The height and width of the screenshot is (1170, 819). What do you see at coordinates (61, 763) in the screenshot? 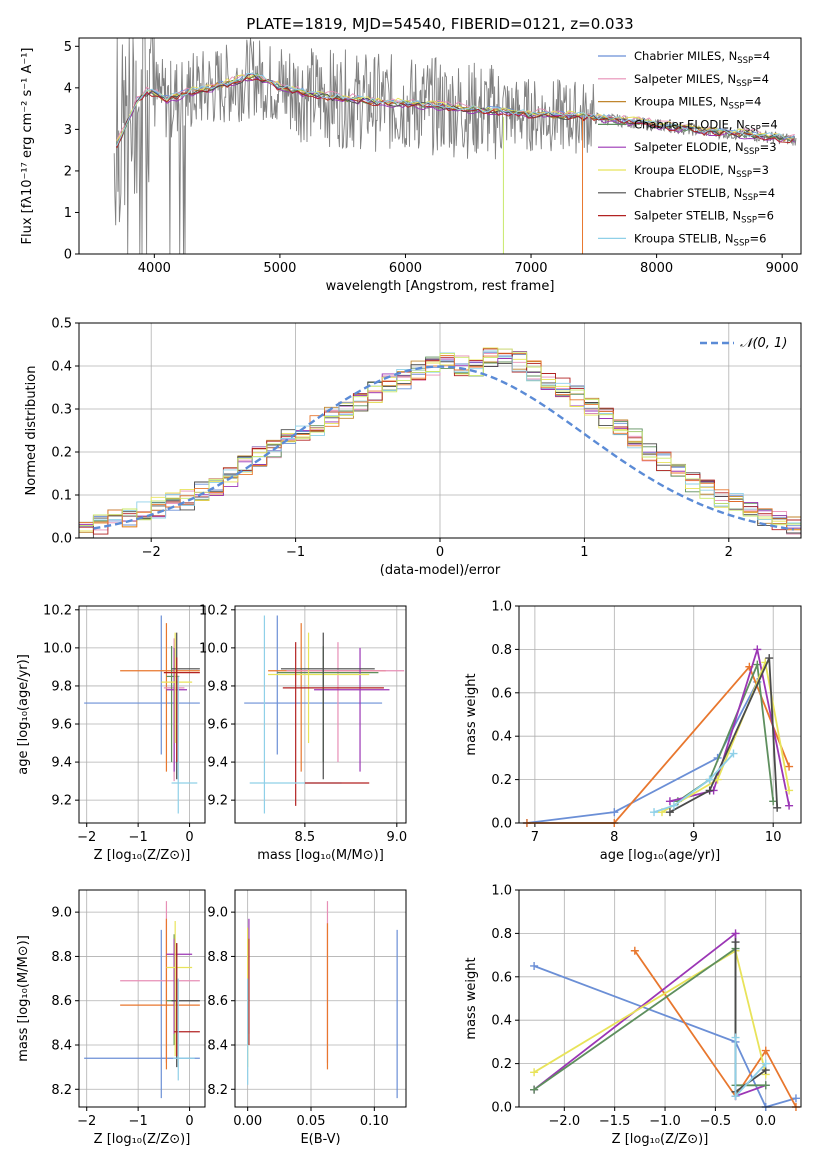
I see `y-tick-label: 9.4` at bounding box center [61, 763].